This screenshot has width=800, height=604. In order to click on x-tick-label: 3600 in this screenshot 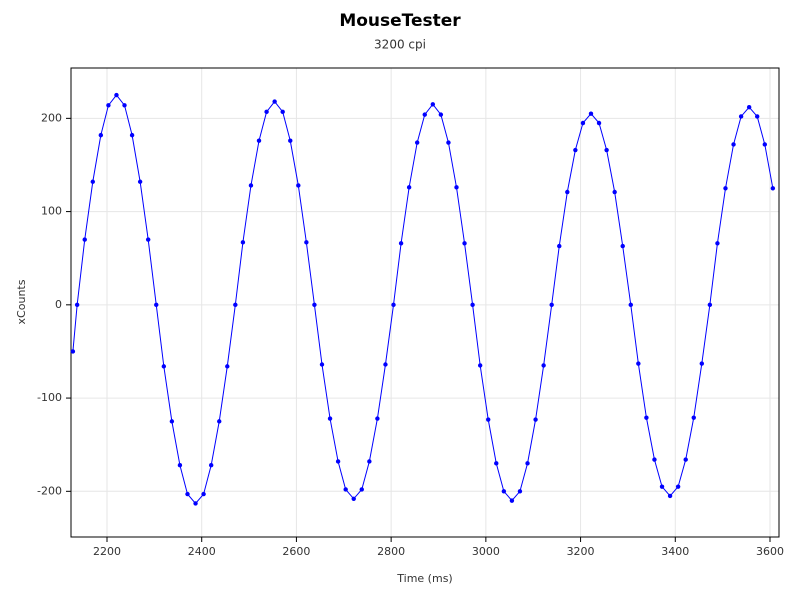, I will do `click(770, 551)`.